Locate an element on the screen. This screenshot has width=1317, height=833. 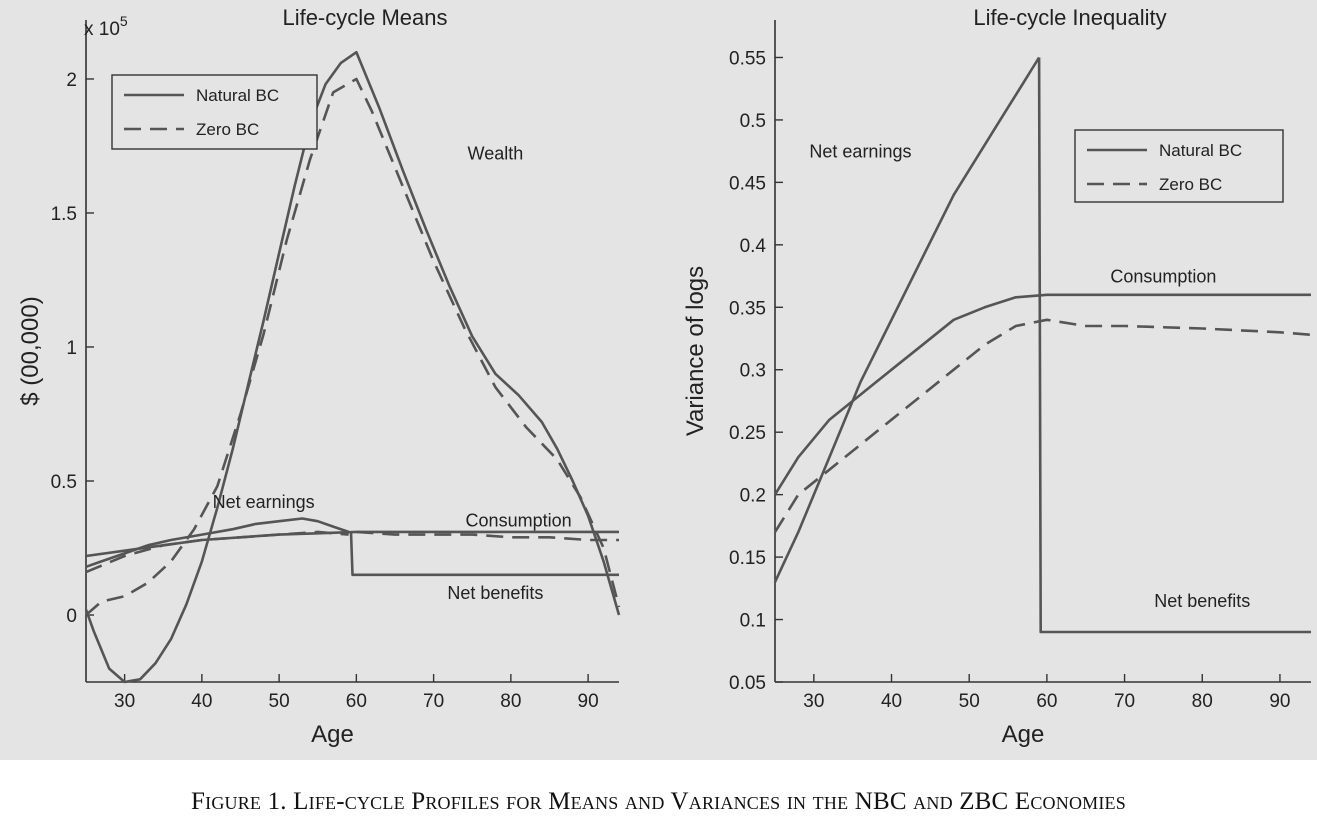
y-tick-label: 1.5 is located at coordinates (64, 214).